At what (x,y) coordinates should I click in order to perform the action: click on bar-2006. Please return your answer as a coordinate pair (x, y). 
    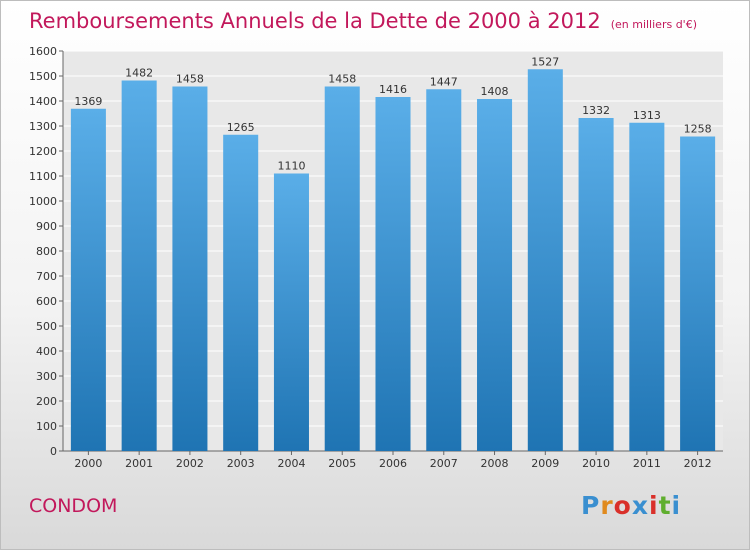
    Looking at the image, I should click on (393, 274).